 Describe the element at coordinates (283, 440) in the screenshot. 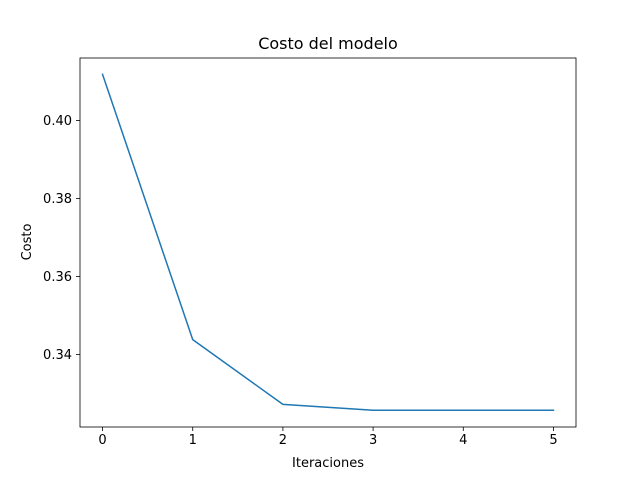

I see `x-tick-label: 2` at that location.